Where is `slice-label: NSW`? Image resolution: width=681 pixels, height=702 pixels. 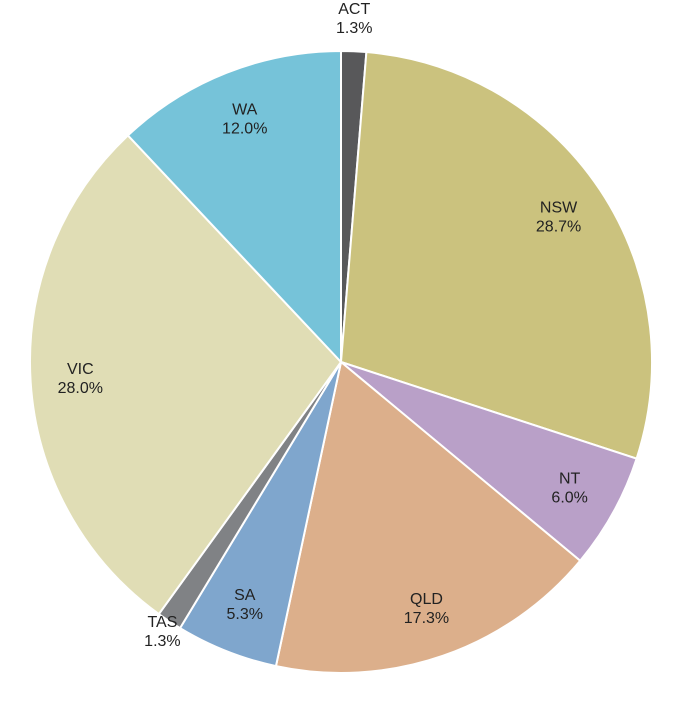
slice-label: NSW is located at coordinates (559, 208).